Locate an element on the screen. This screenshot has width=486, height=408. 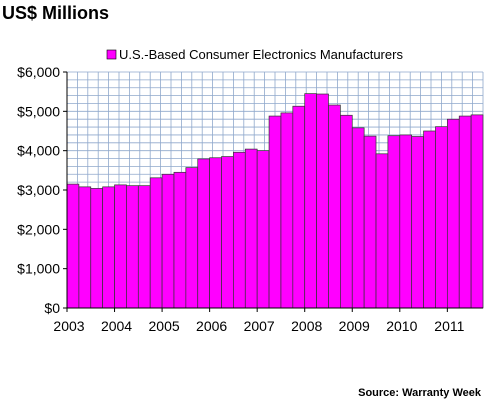
x-tick-label: 2008 is located at coordinates (306, 326).